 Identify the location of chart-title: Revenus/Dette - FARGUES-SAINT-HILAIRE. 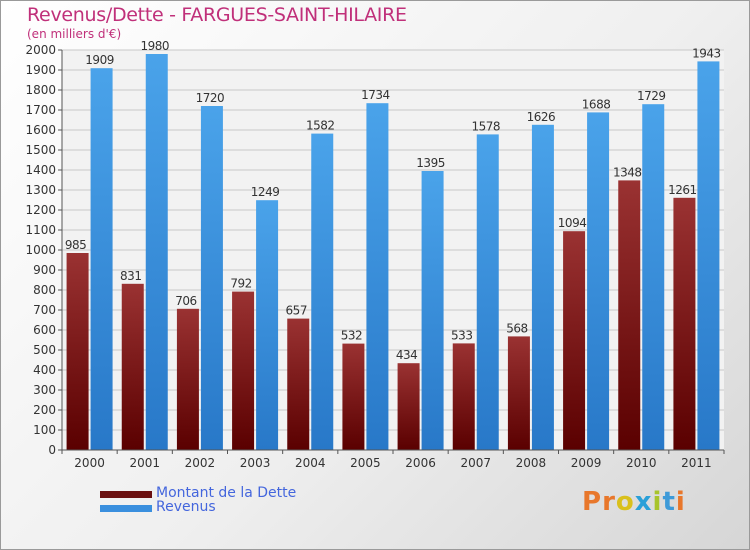
(217, 15).